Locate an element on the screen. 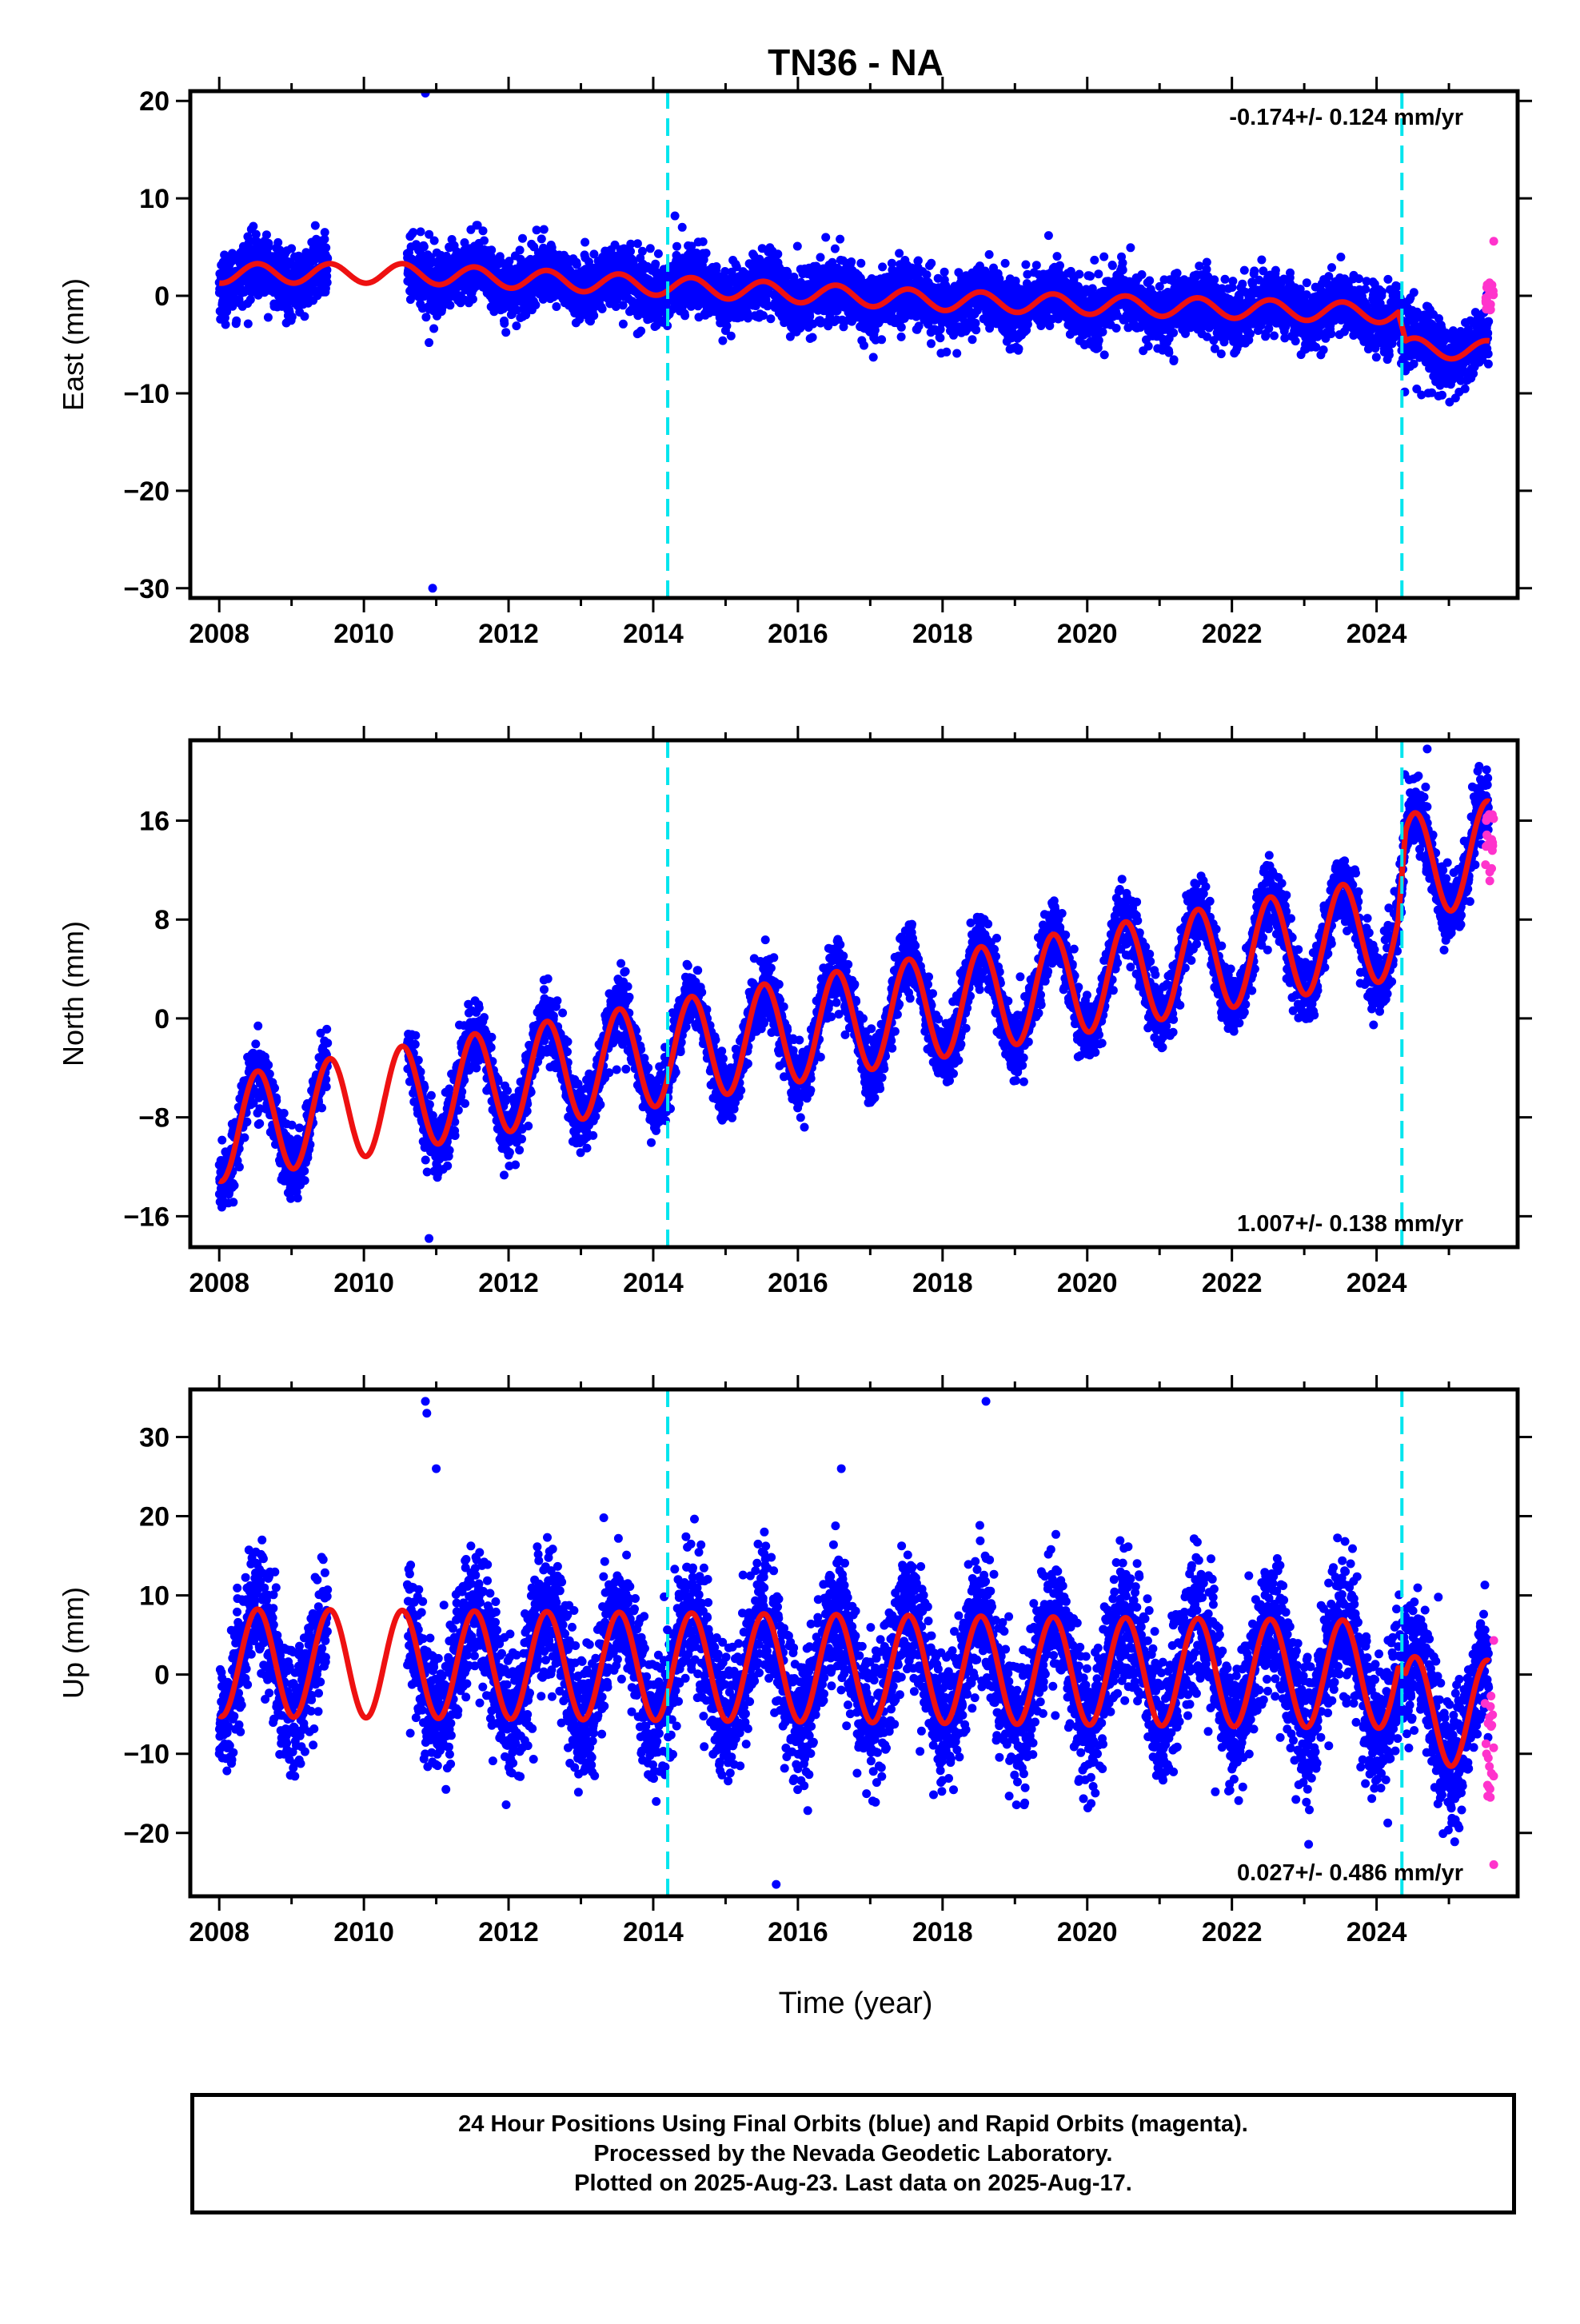 The image size is (1580, 2324). y-tick-label: 30 is located at coordinates (154, 1438).